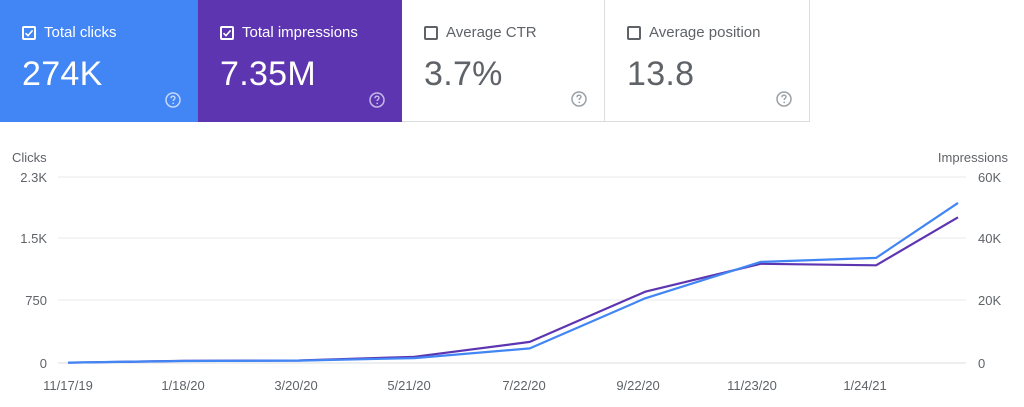 This screenshot has height=407, width=1024. What do you see at coordinates (33, 270) in the screenshot?
I see `y-ticks-left: 2.3K 1.5K 750 0` at bounding box center [33, 270].